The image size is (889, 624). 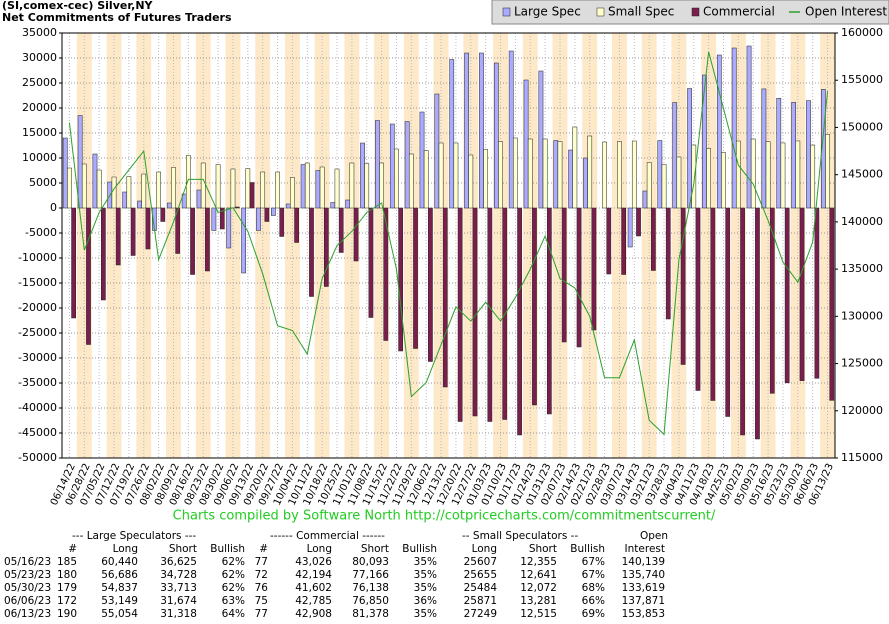 I want to click on table-cell: 80,093, so click(x=370, y=562).